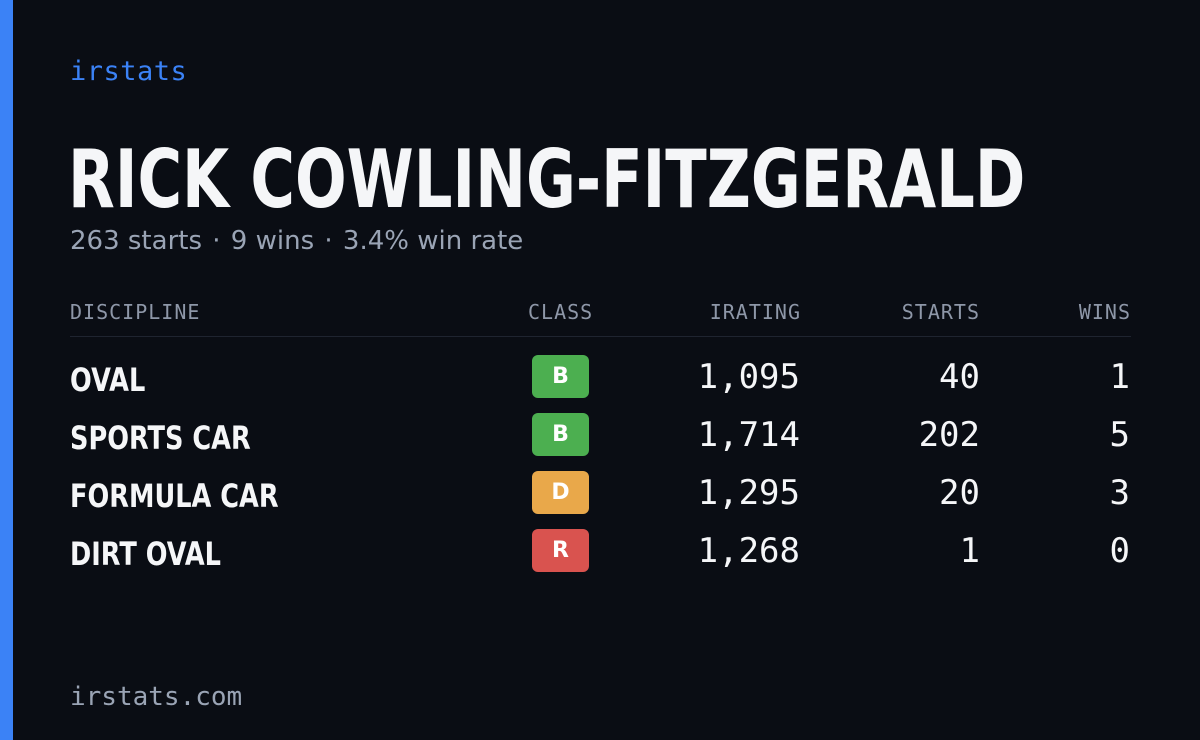  Describe the element at coordinates (969, 551) in the screenshot. I see `starts-value: 1` at that location.